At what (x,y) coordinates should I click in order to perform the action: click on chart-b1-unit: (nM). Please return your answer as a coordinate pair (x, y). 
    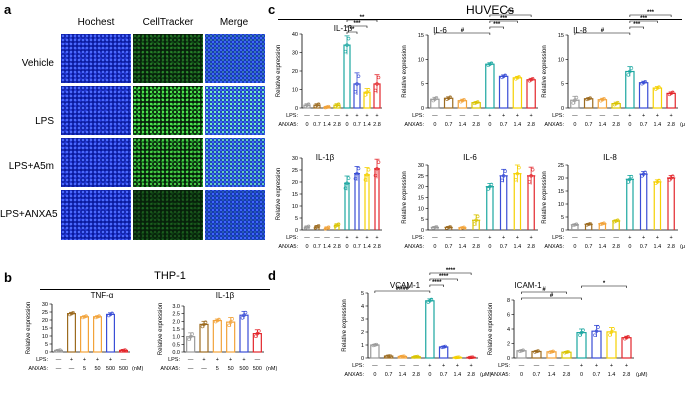
    Looking at the image, I should click on (137, 369).